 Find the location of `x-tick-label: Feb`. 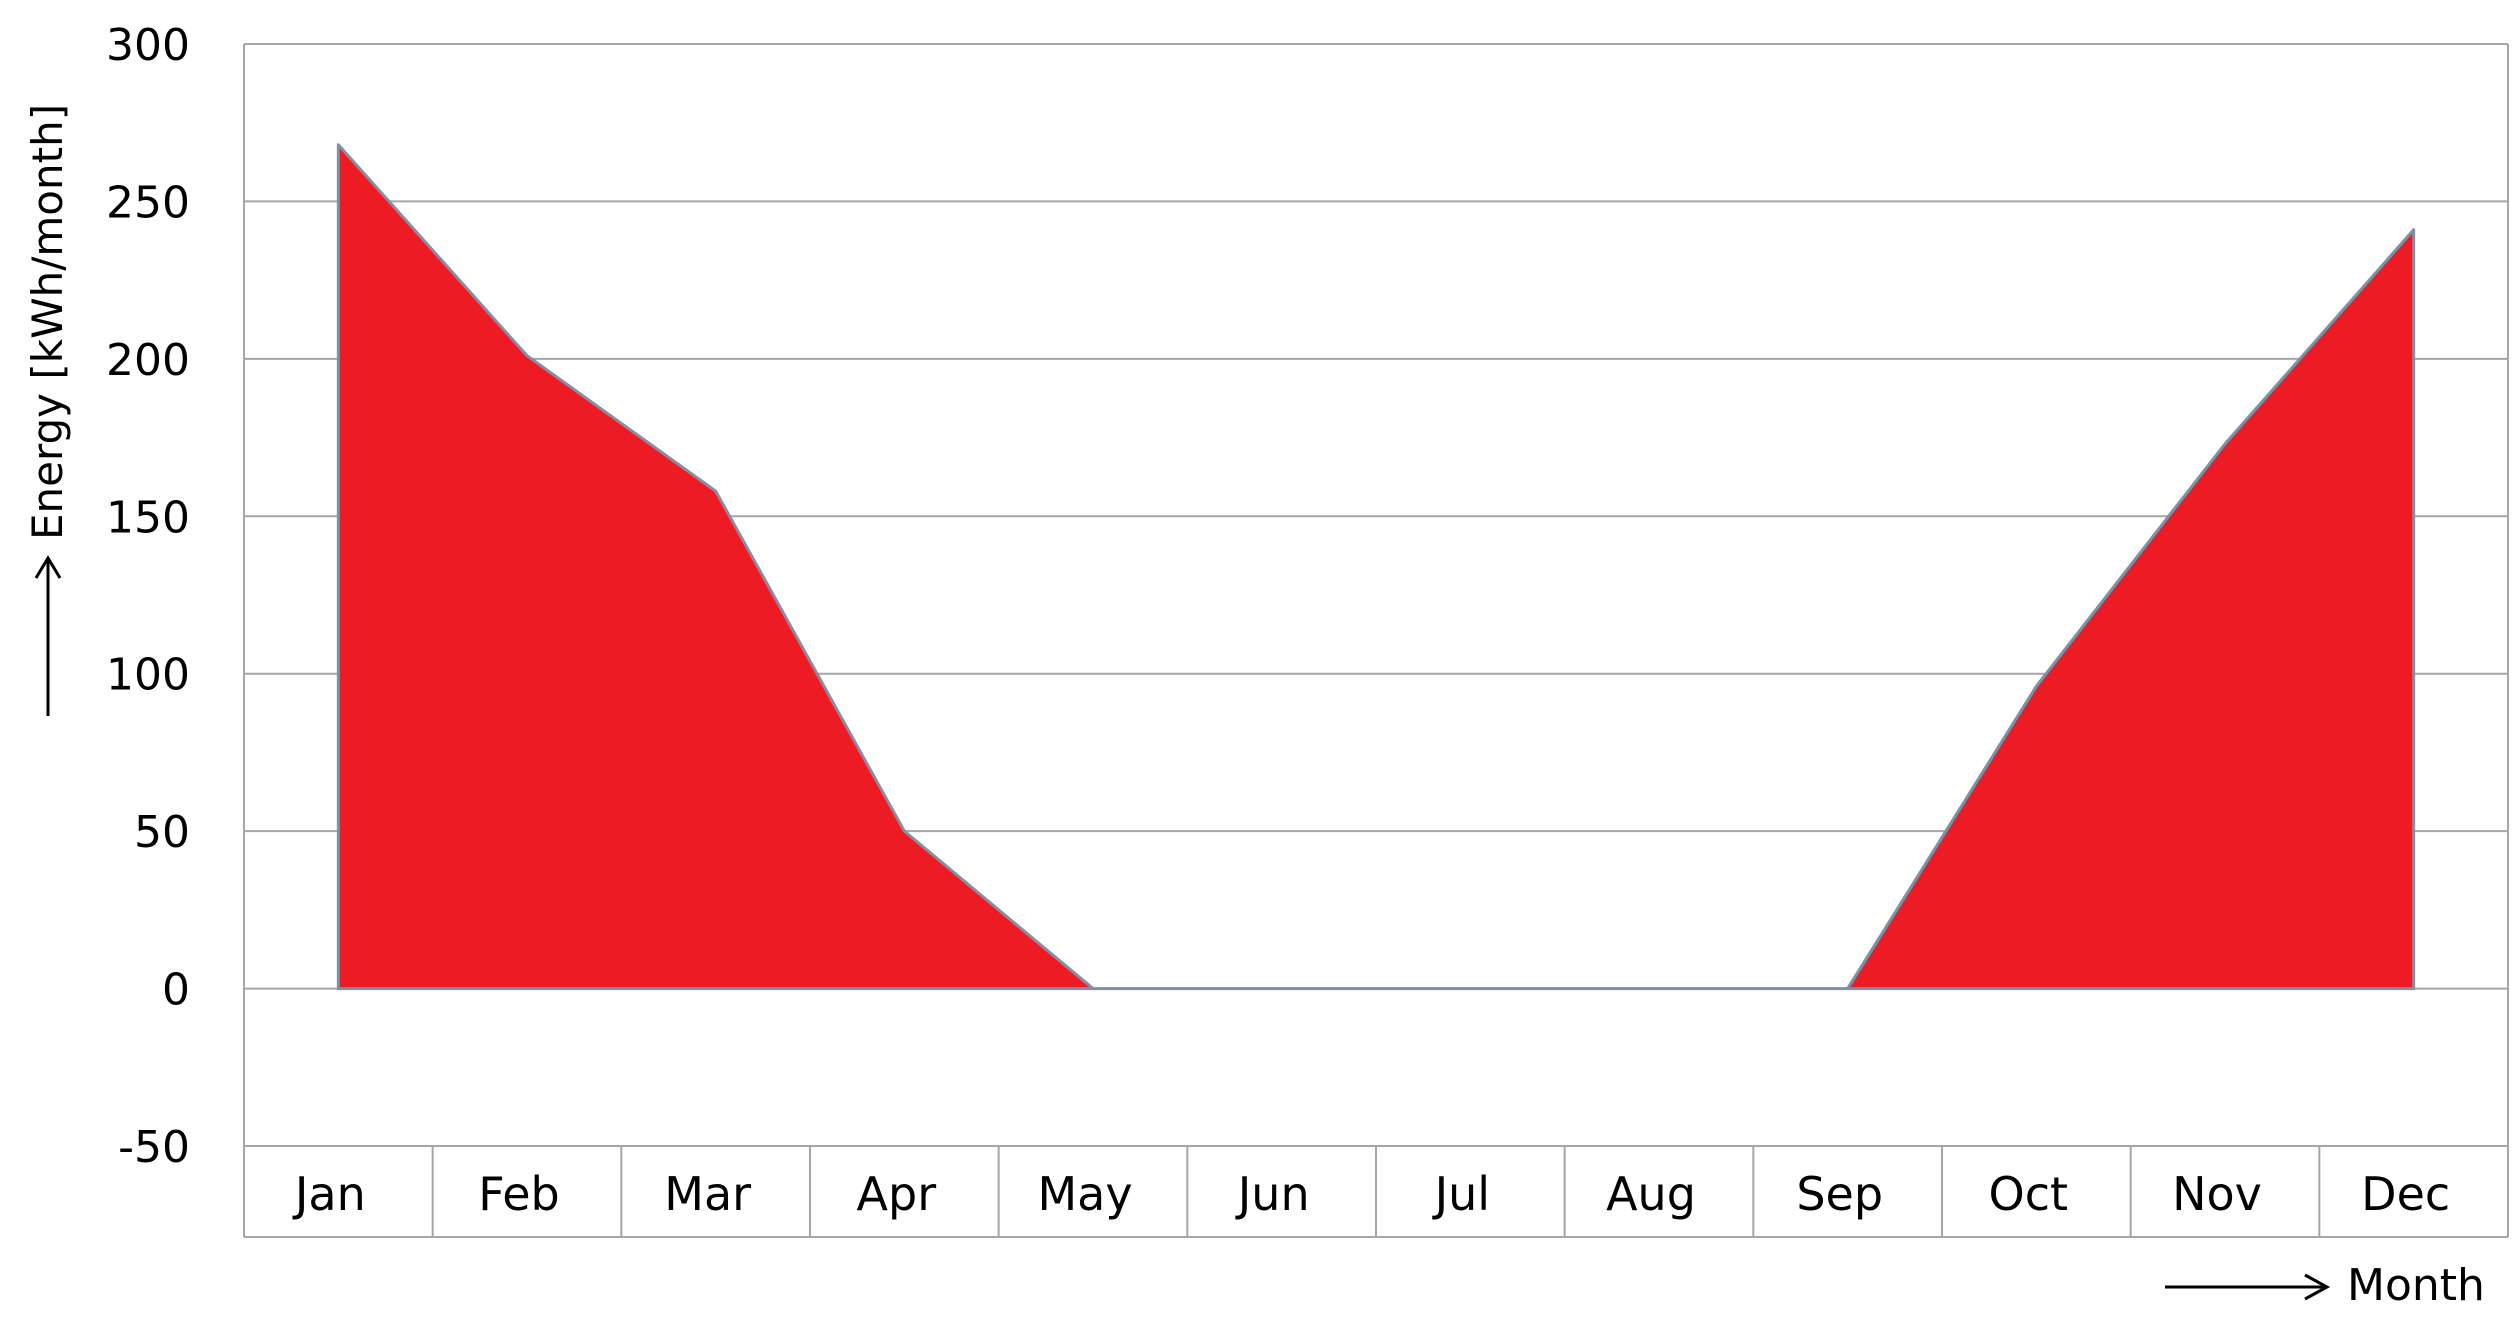

x-tick-label: Feb is located at coordinates (518, 1194).